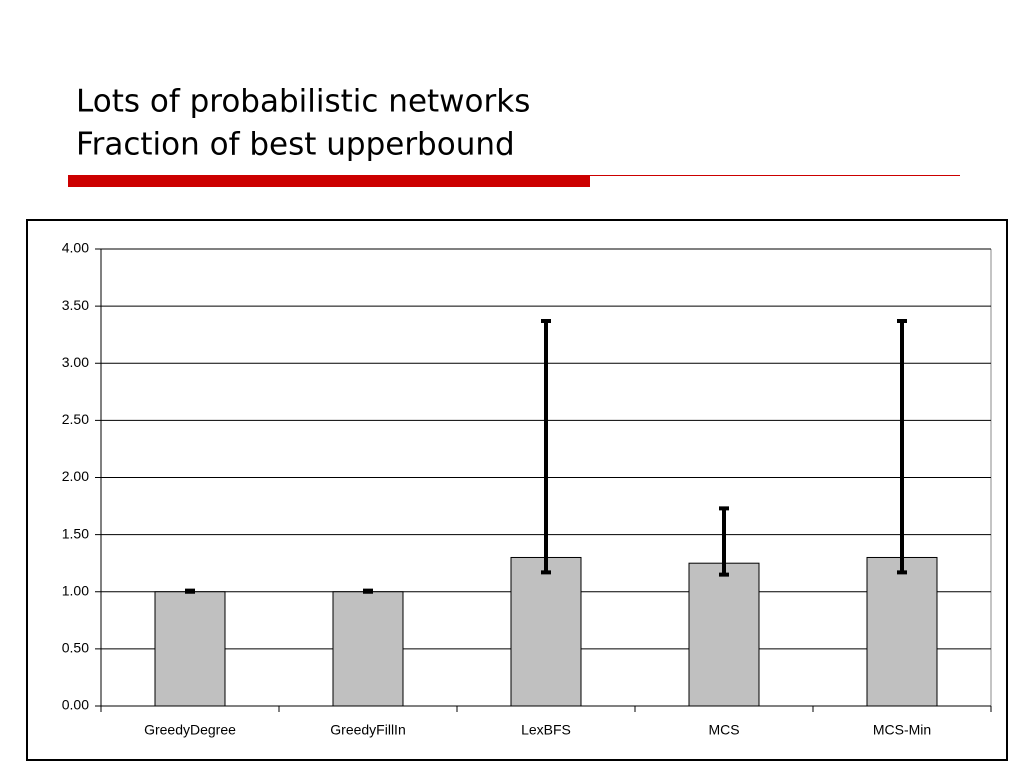  Describe the element at coordinates (902, 730) in the screenshot. I see `x-tick-label: MCS-Min` at that location.